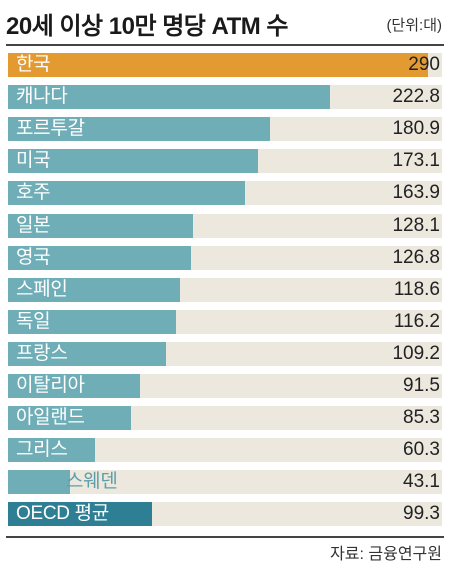 The width and height of the screenshot is (450, 564). Describe the element at coordinates (416, 128) in the screenshot. I see `value-label: 180.9` at that location.